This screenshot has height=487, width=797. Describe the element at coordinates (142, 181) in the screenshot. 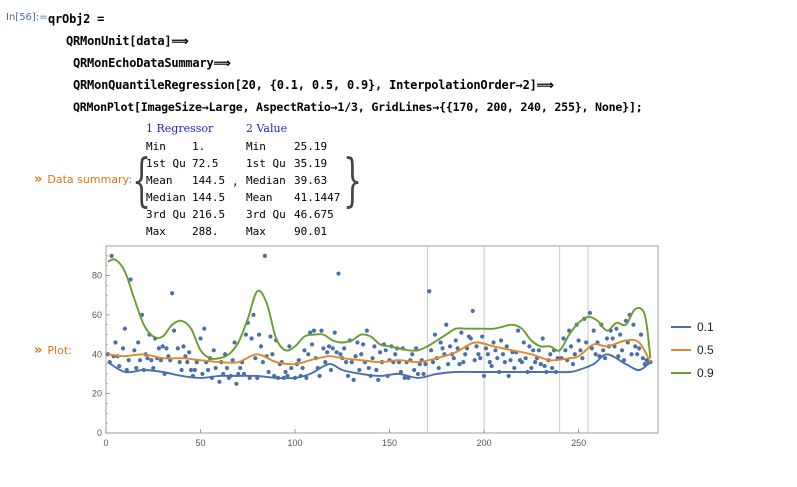

I see `left-brace: {` at that location.